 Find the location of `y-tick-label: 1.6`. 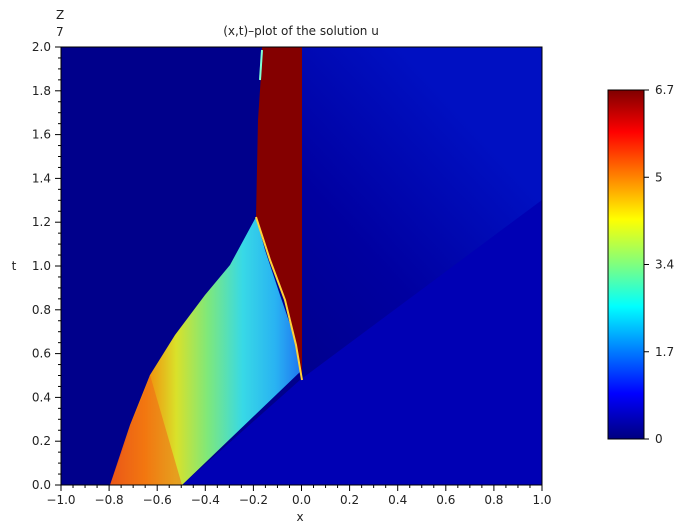

y-tick-label: 1.6 is located at coordinates (41, 135).